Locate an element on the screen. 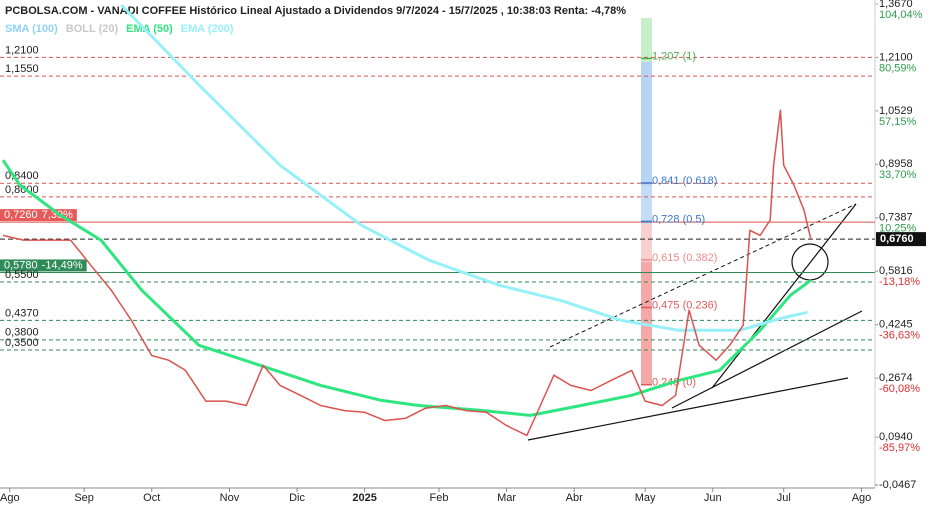 The image size is (932, 512). level-label: 0,5500 is located at coordinates (22, 275).